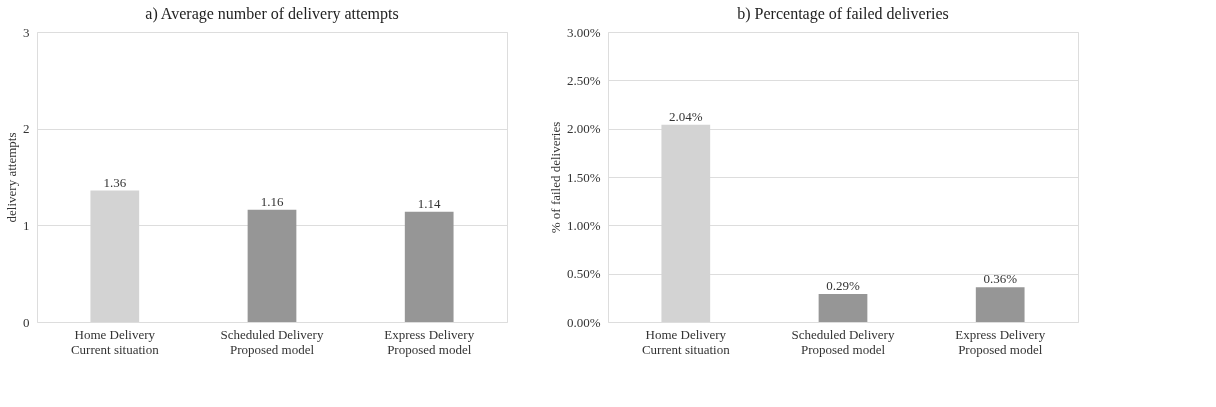  What do you see at coordinates (26, 32) in the screenshot?
I see `y-tick-label: 3` at bounding box center [26, 32].